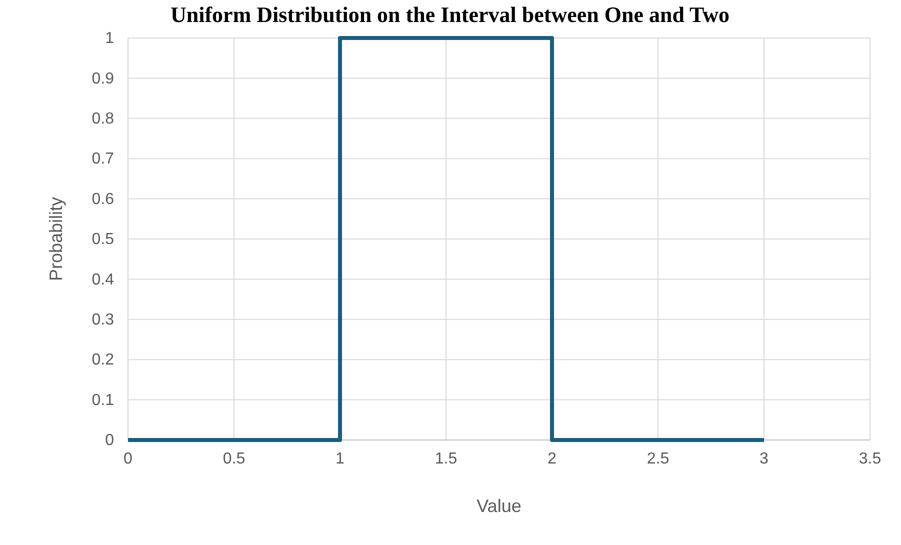  What do you see at coordinates (450, 14) in the screenshot?
I see `chart-title: Uniform Distribution on the Interval between One and Two` at bounding box center [450, 14].